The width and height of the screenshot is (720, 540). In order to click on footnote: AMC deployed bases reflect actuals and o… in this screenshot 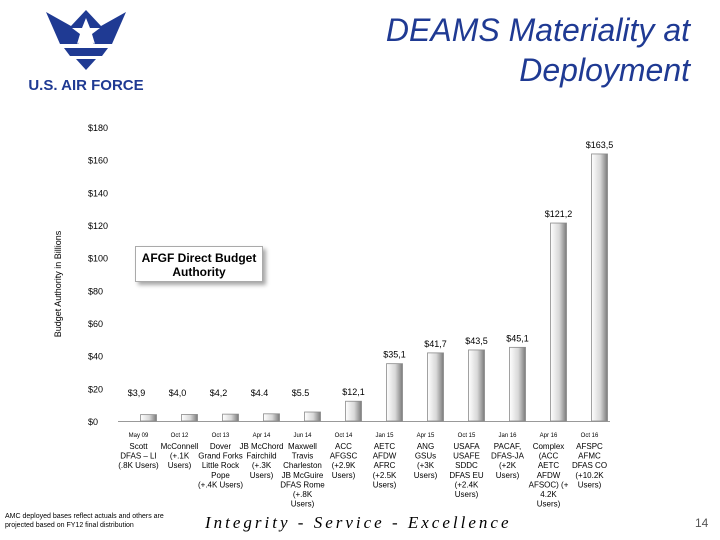, I will do `click(84, 521)`.